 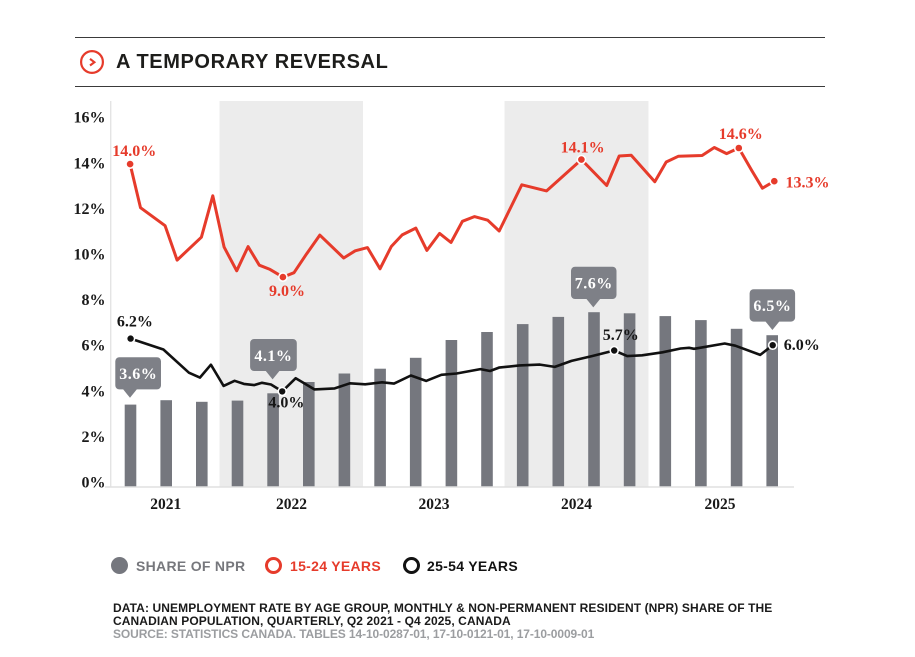 What do you see at coordinates (808, 183) in the screenshot?
I see `svg-text: 13.3%` at bounding box center [808, 183].